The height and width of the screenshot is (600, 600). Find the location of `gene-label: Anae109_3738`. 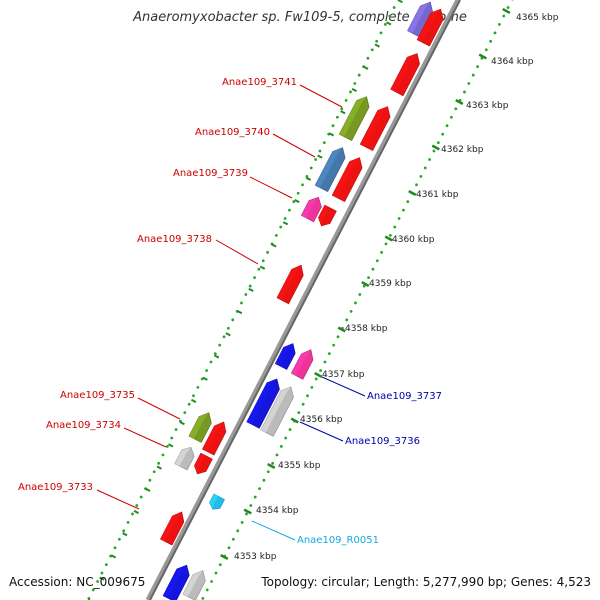

gene-label: Anae109_3738 is located at coordinates (174, 239).